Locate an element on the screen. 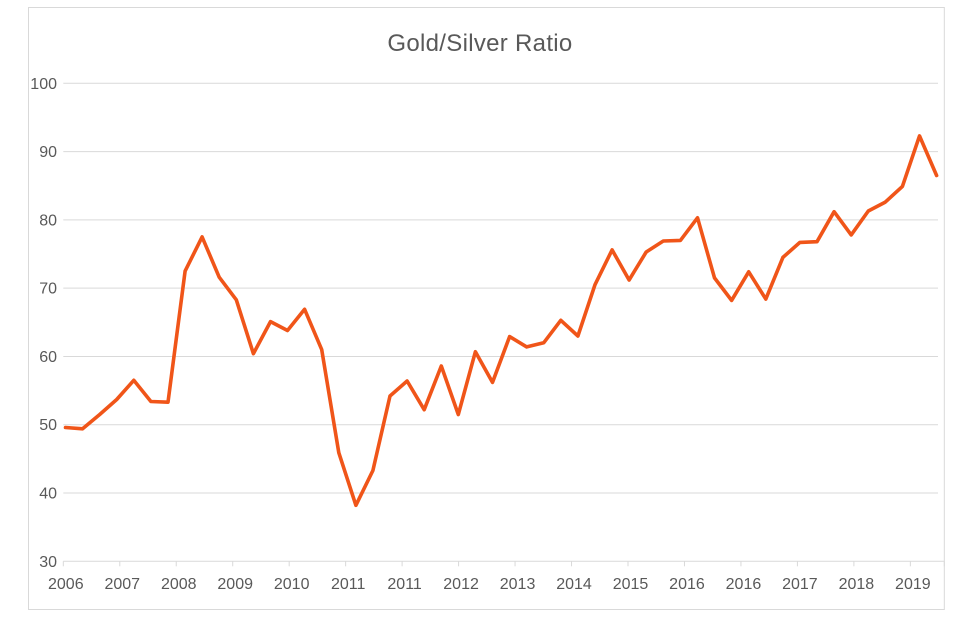  x-axis-label: 2018 is located at coordinates (857, 584).